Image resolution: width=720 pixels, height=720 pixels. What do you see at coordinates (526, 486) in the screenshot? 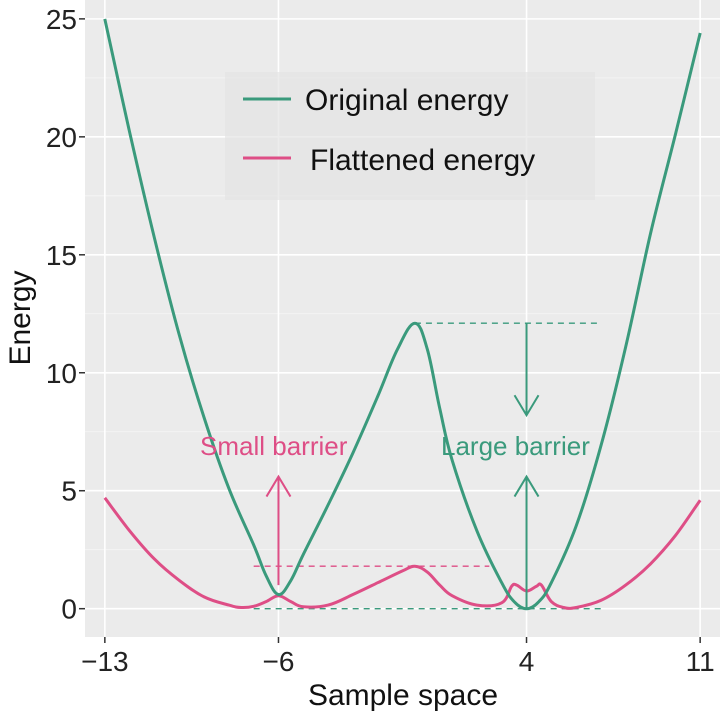
I see `large-barrier-arrow-head` at bounding box center [526, 486].